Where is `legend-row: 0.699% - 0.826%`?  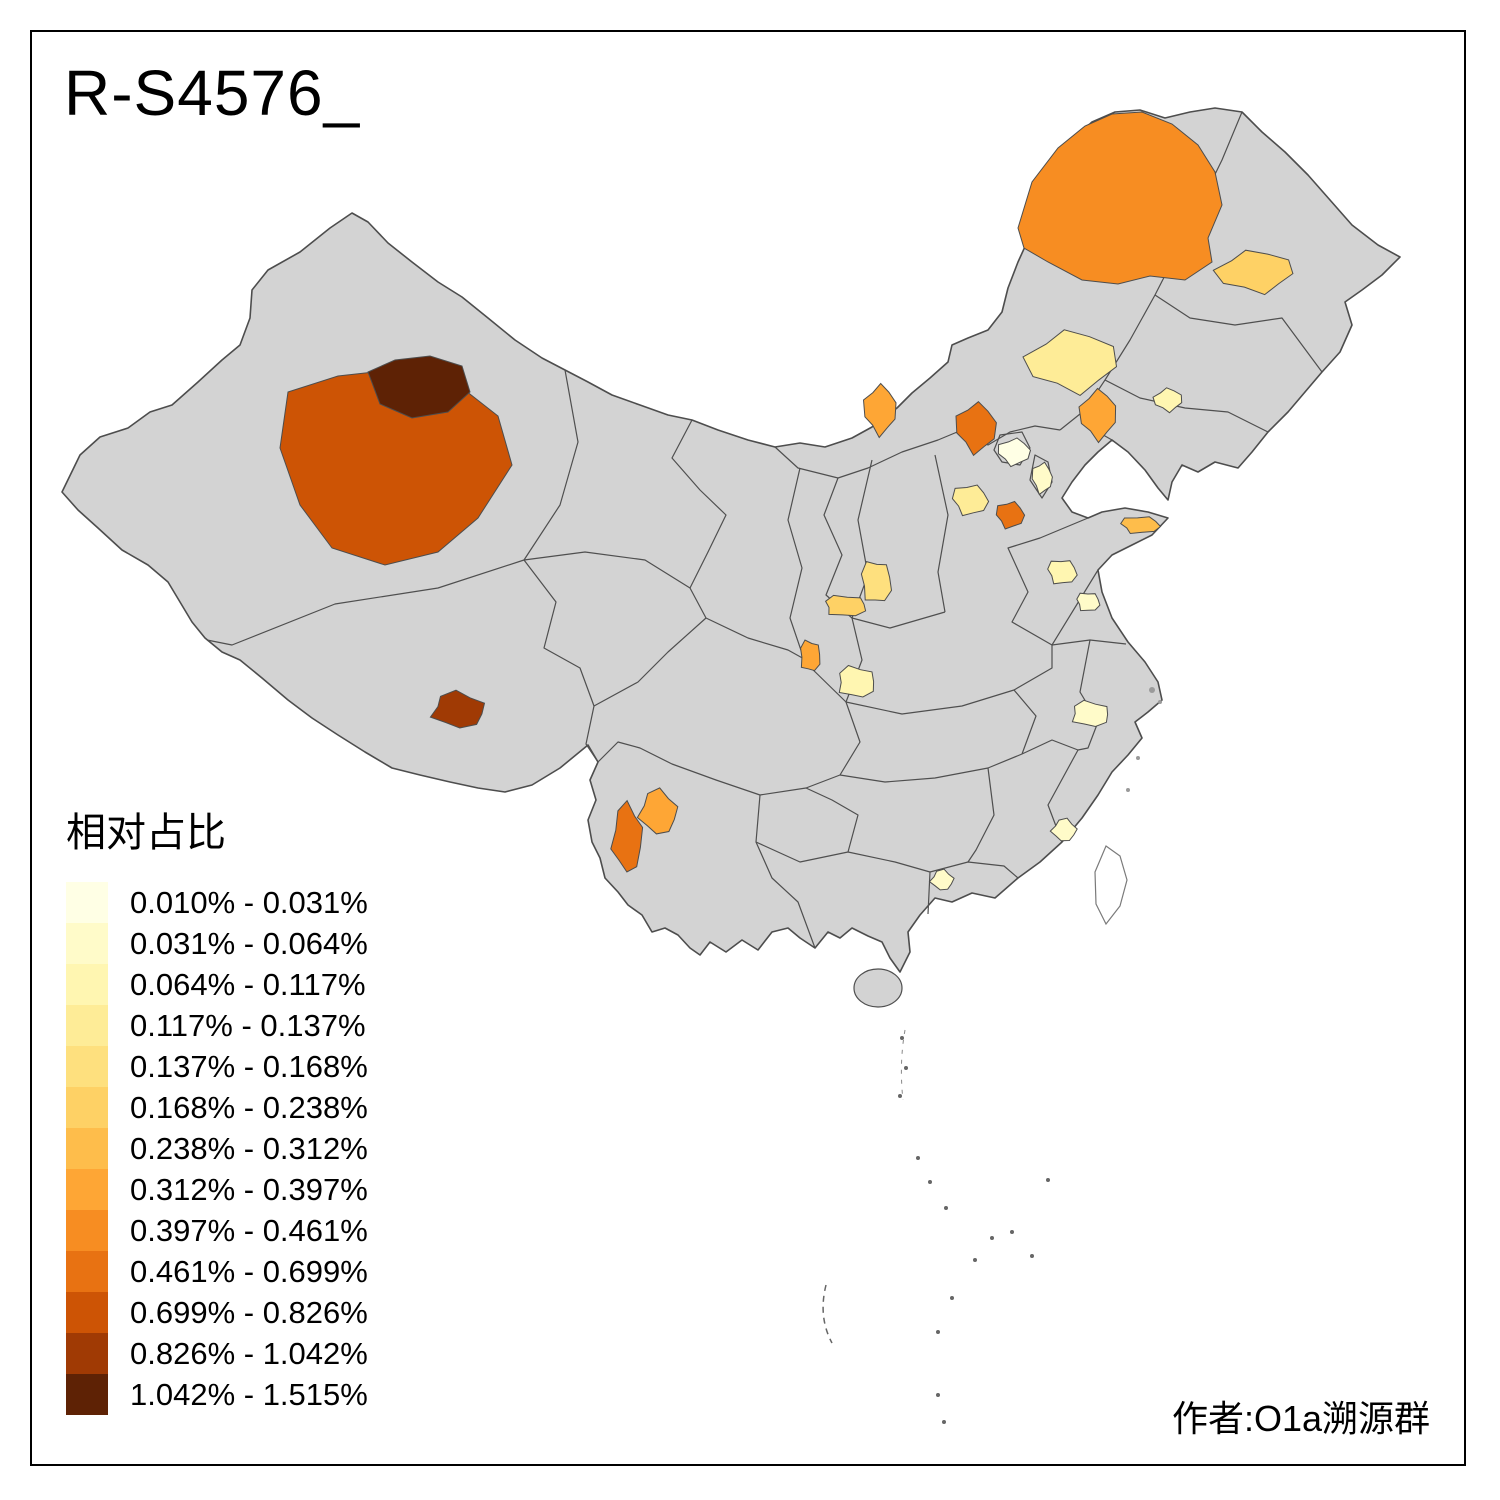 legend-row: 0.699% - 0.826% is located at coordinates (217, 1312).